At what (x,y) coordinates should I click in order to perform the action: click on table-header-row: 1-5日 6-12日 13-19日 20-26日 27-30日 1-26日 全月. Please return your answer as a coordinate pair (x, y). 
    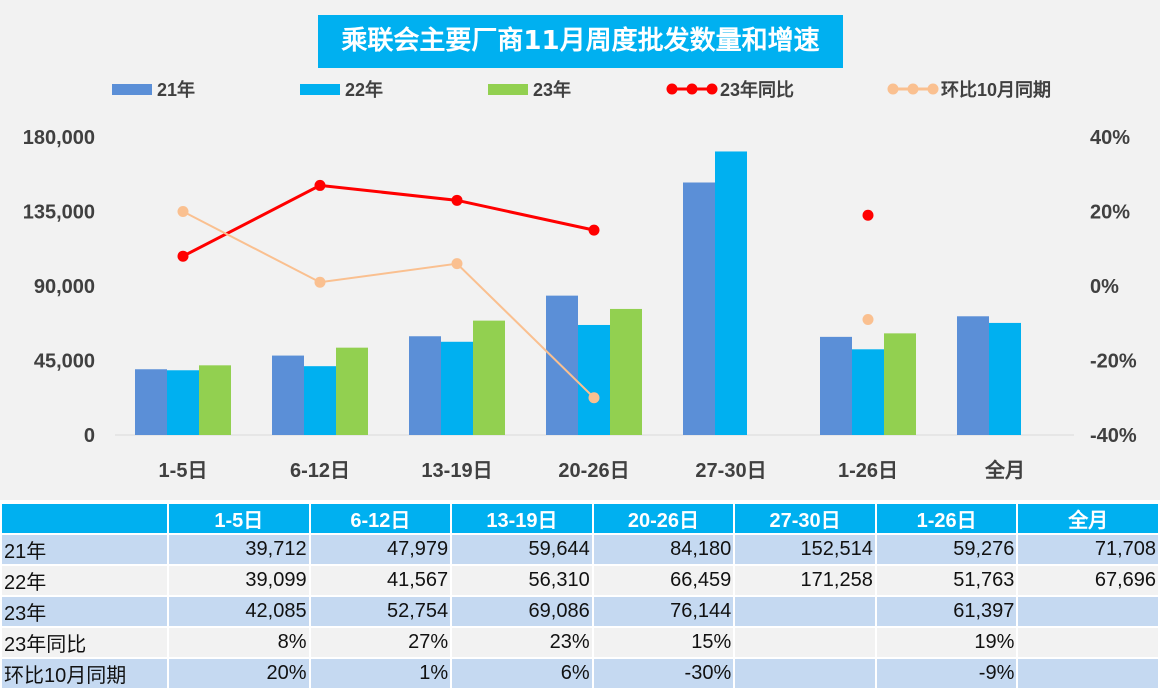
    Looking at the image, I should click on (580, 518).